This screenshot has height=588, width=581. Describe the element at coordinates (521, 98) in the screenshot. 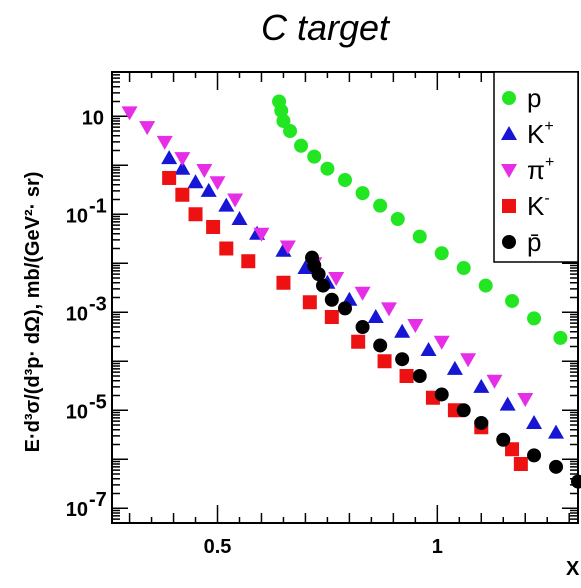

I see `legend-entry: p` at that location.